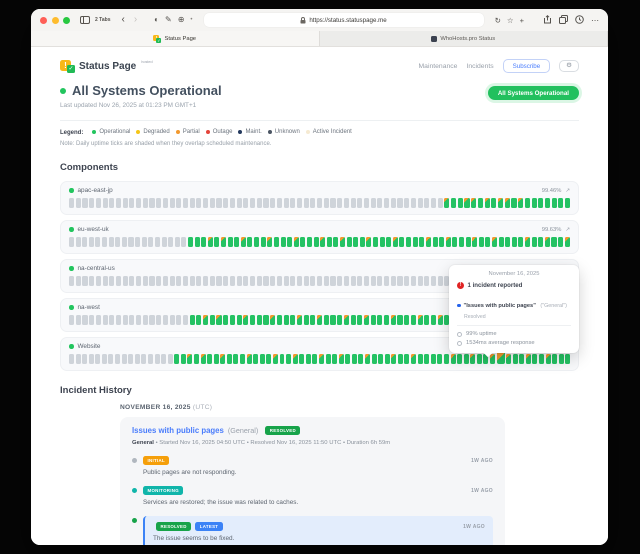 This screenshot has width=640, height=554. Describe the element at coordinates (563, 20) in the screenshot. I see `copy-tabs-icon` at that location.